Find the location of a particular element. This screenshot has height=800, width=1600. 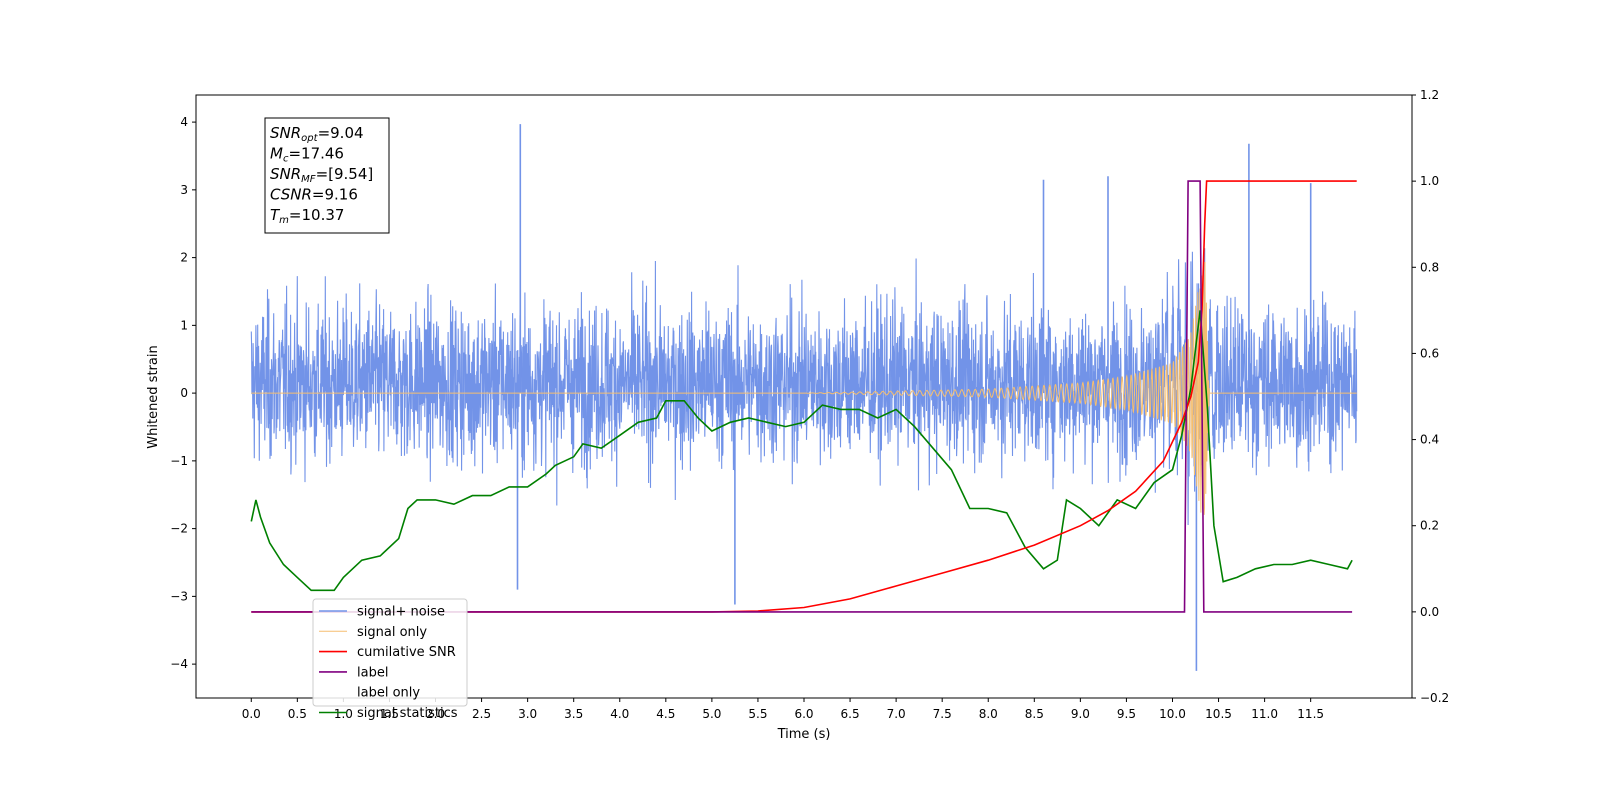

annotation-line: CSNR=9.16 is located at coordinates (314, 195).